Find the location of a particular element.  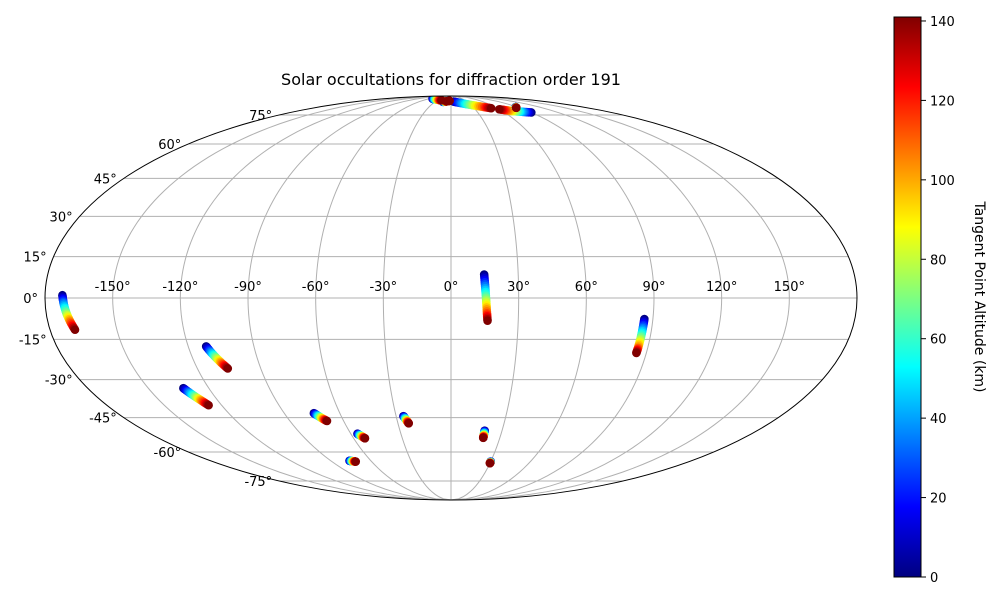

y-tick-label: -45° is located at coordinates (103, 419).